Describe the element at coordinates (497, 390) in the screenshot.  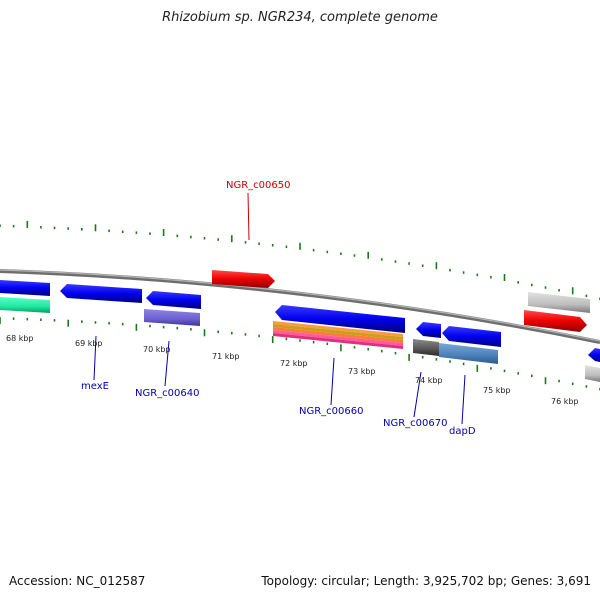
I see `tick-label-75: 75 kbp` at that location.